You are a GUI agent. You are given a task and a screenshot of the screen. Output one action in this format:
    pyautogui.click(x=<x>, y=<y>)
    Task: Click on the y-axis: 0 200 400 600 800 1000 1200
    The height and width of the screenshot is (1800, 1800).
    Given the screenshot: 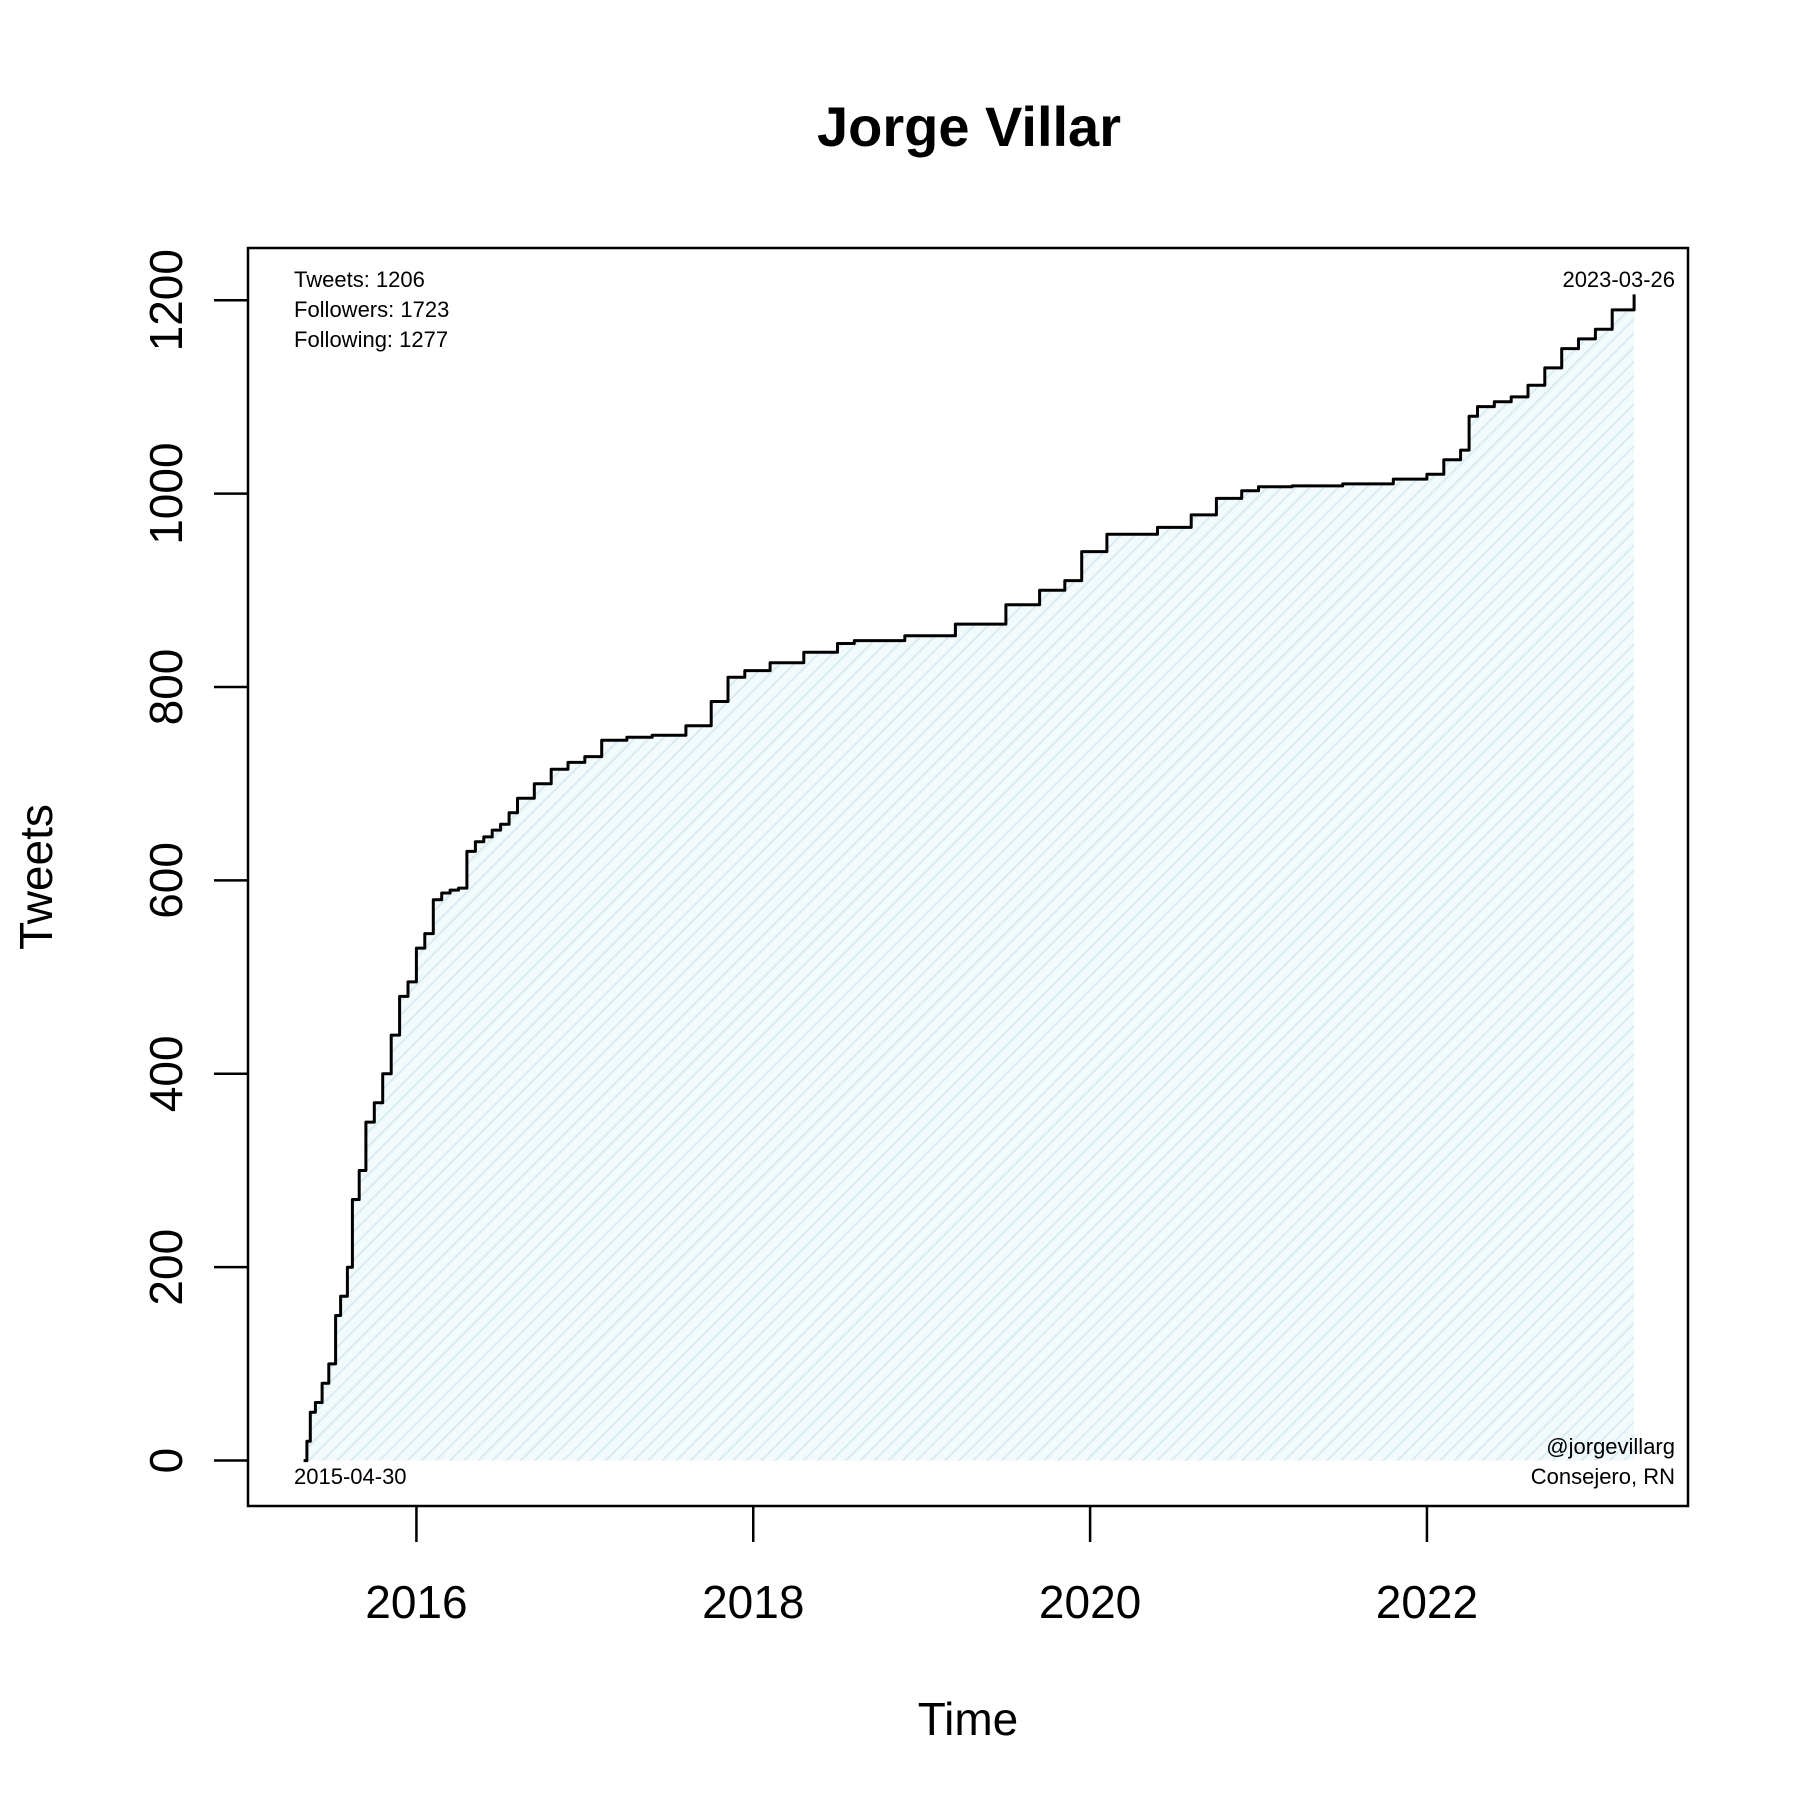 What is the action you would take?
    pyautogui.click(x=194, y=861)
    